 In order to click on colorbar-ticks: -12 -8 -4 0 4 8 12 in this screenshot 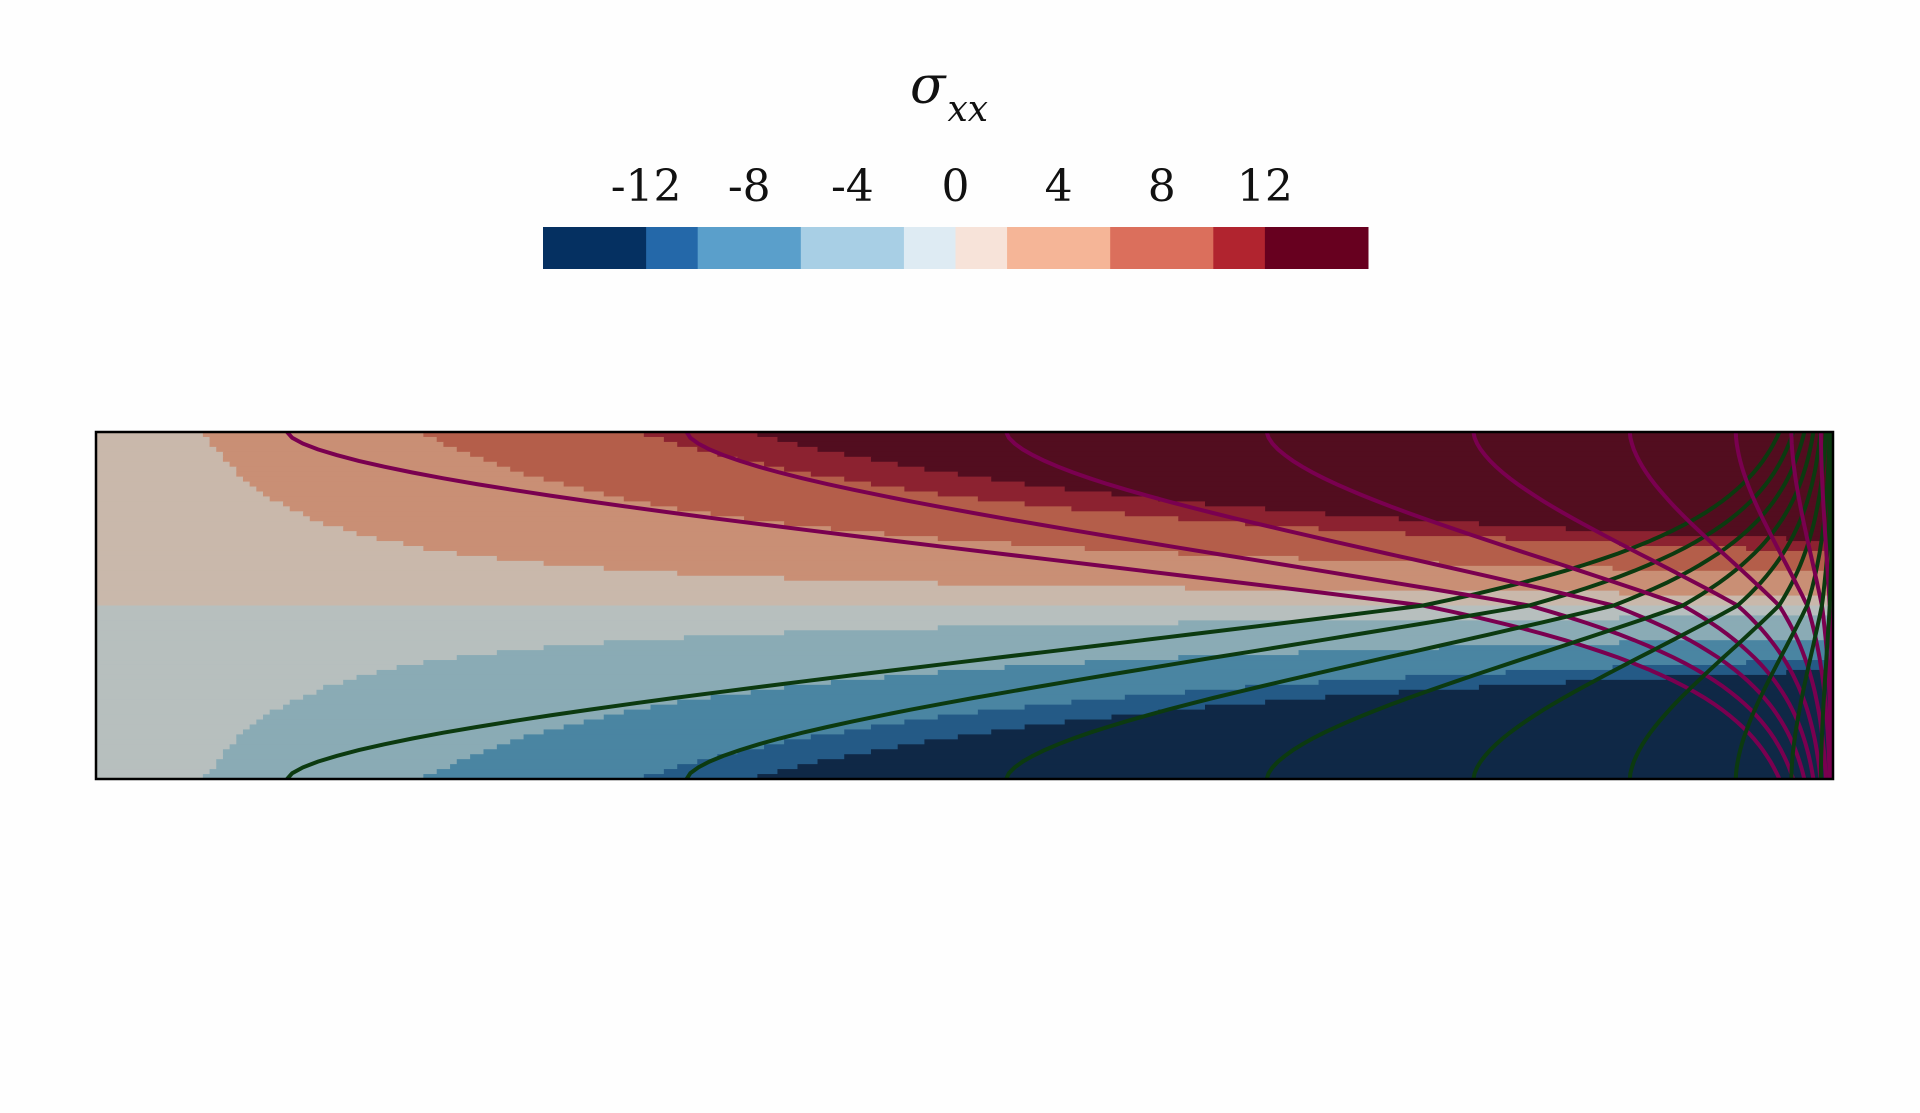, I will do `click(952, 186)`.